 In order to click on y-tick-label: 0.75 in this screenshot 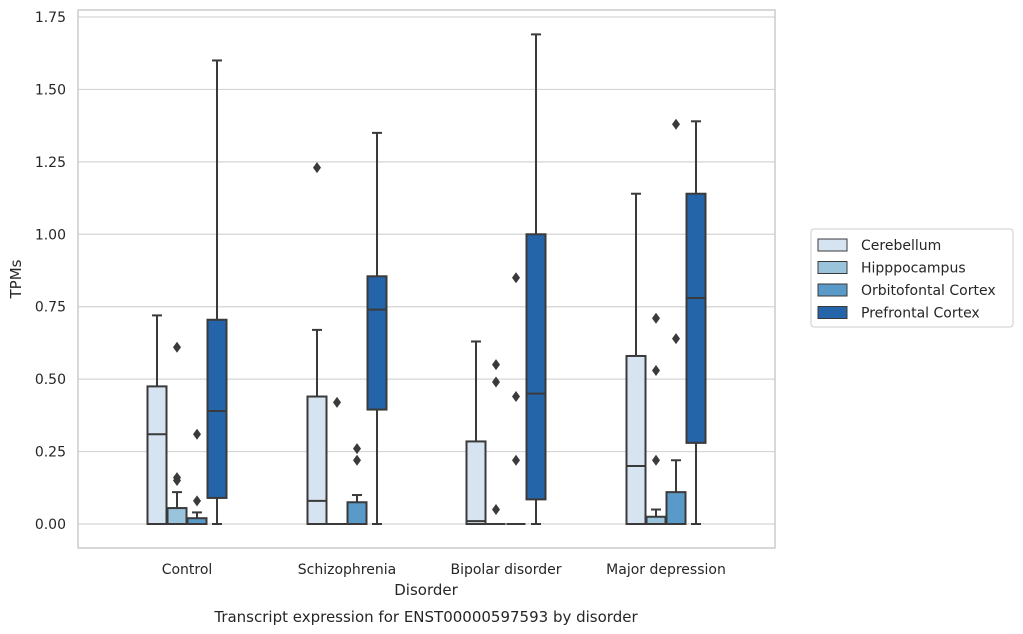, I will do `click(50, 308)`.